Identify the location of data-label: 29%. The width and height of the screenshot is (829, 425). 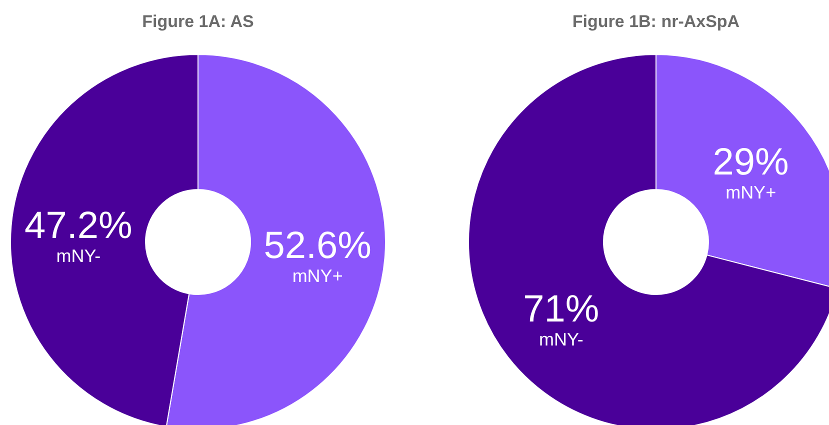
(750, 162).